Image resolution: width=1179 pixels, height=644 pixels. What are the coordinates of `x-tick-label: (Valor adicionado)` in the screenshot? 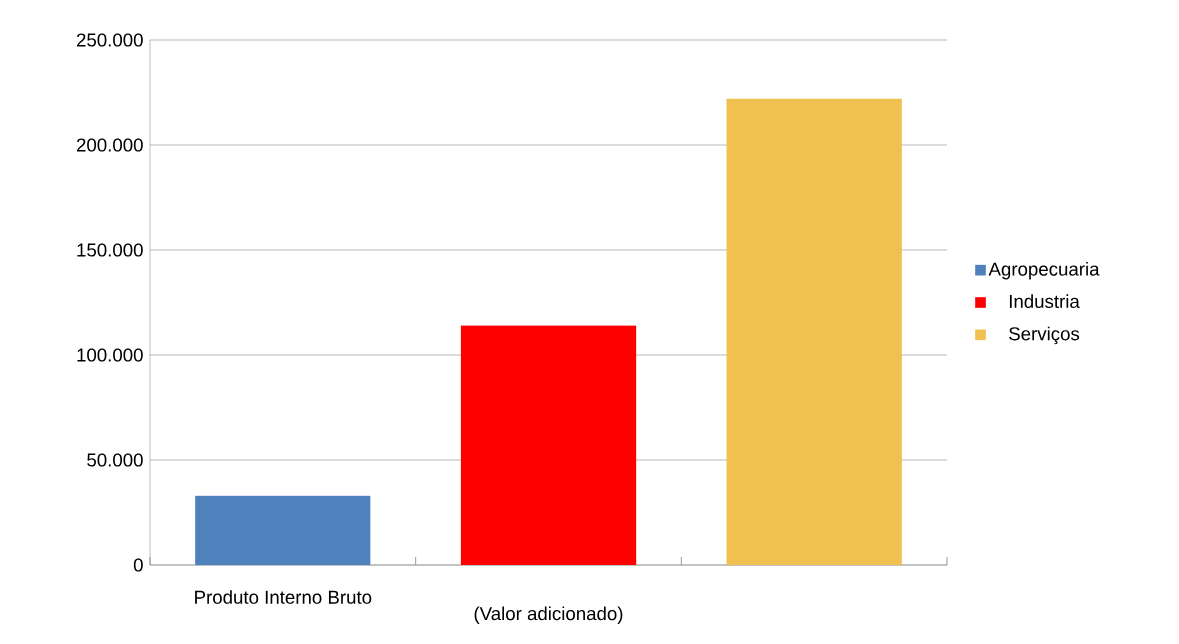 It's located at (548, 615).